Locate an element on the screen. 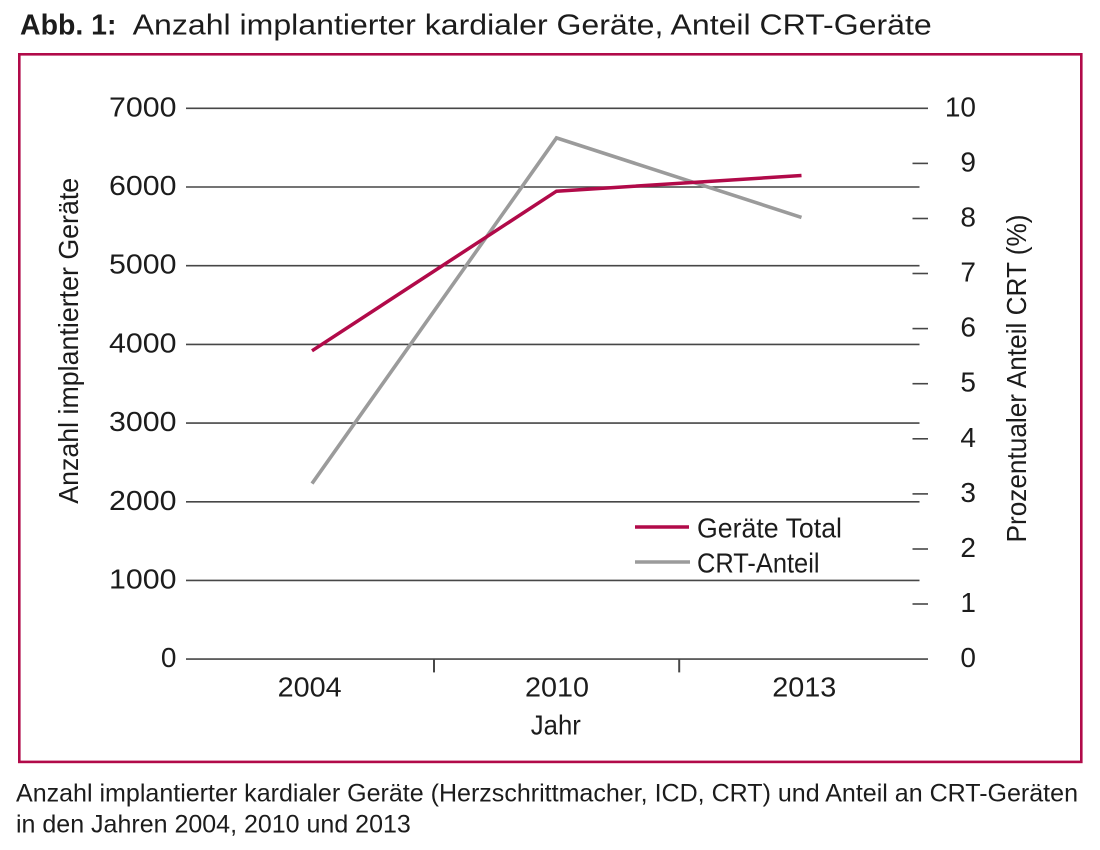 The width and height of the screenshot is (1100, 850). svg-text: 3000 is located at coordinates (143, 421).